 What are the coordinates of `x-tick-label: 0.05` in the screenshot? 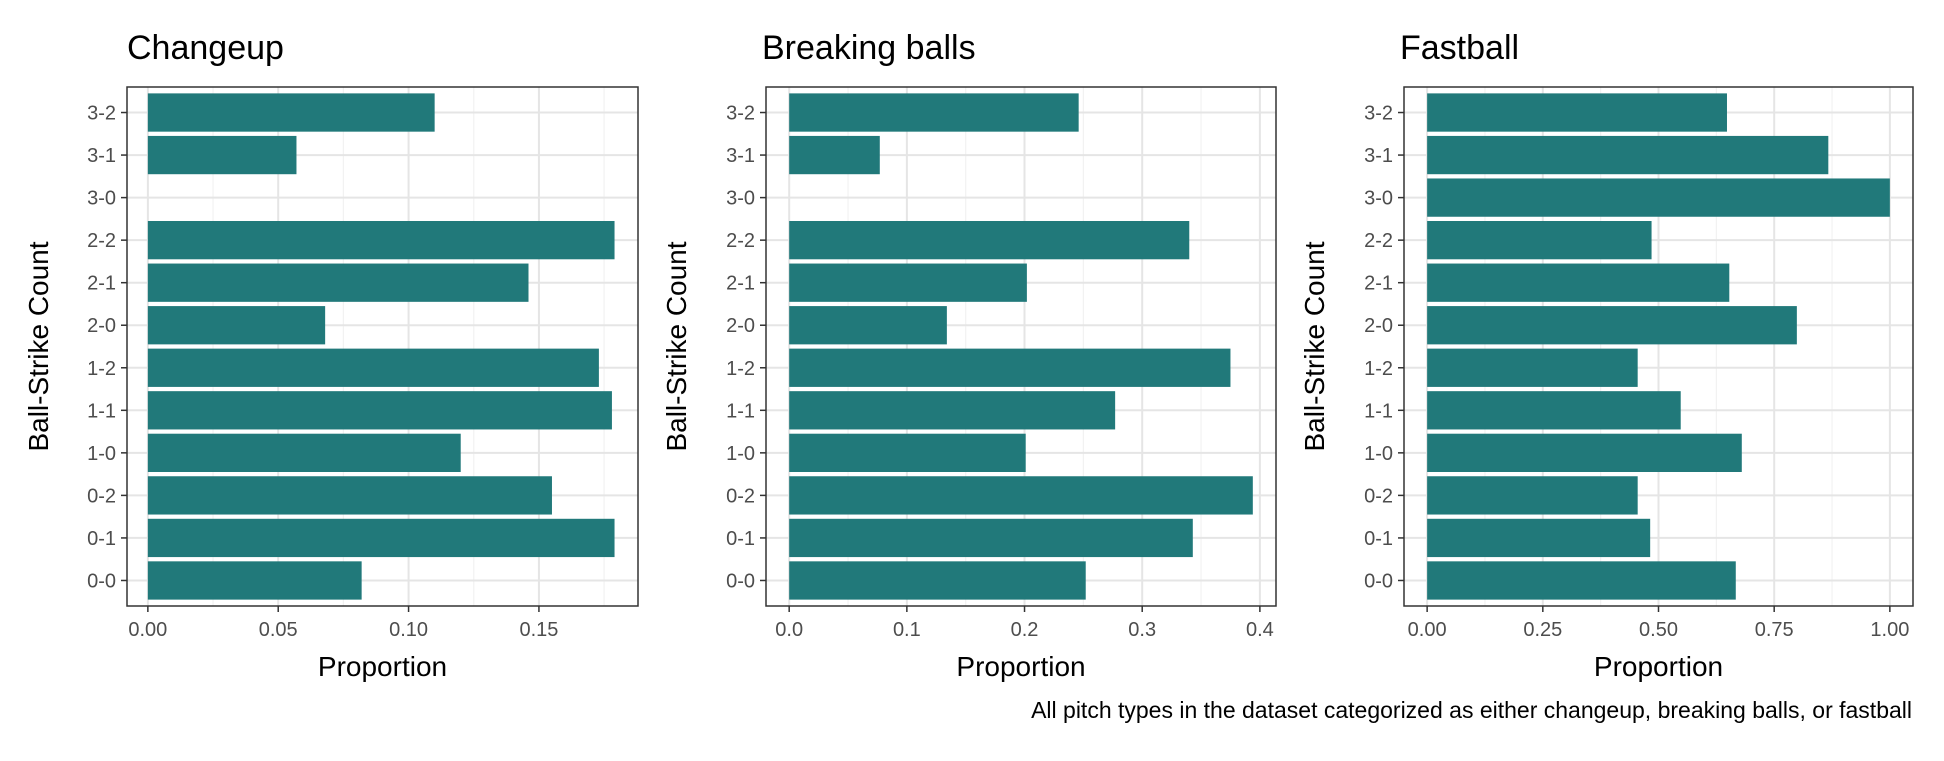 It's located at (278, 630).